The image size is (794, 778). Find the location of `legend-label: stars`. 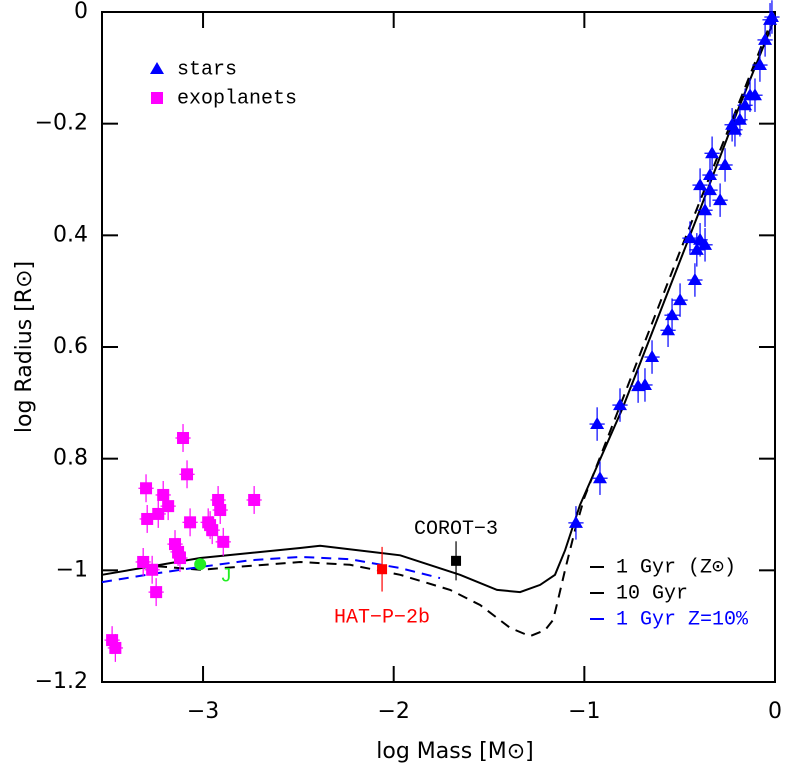

legend-label: stars is located at coordinates (207, 69).